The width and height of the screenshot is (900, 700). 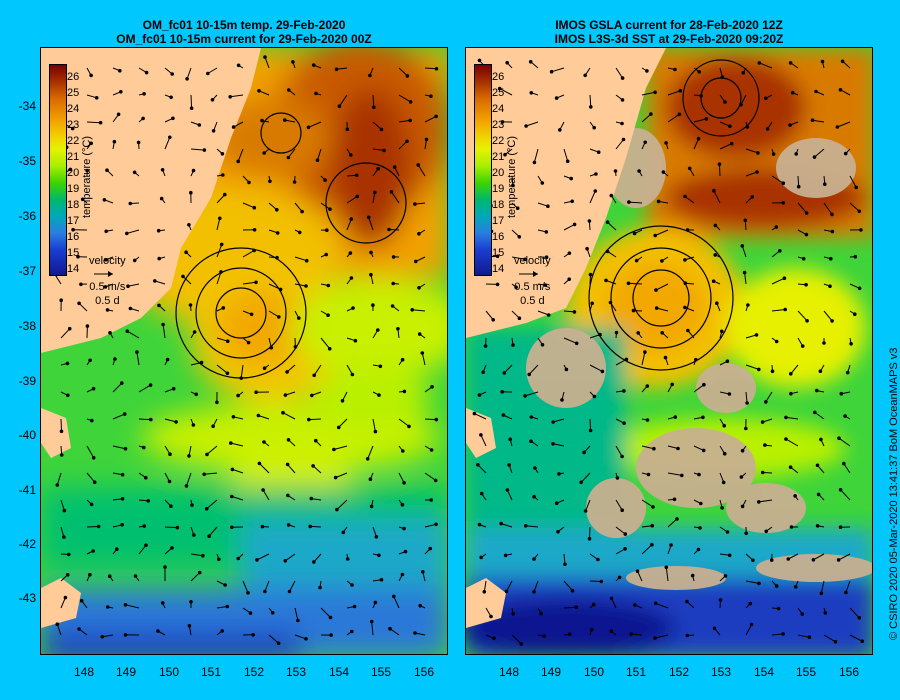 I want to click on left-colorbar-ticks: 26 25 24 23 22 21 20 19 18 17 16 15 14, so click(x=77, y=169).